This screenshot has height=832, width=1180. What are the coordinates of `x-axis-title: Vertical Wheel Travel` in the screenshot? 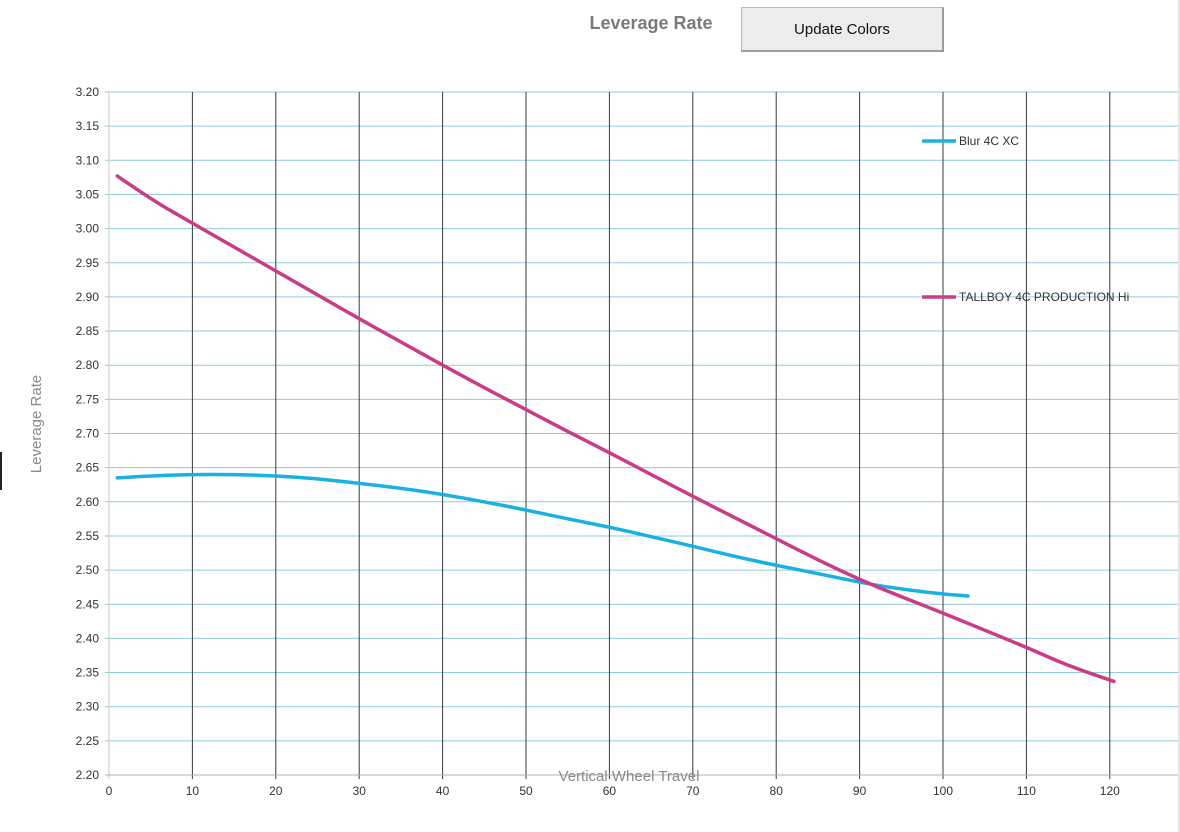 It's located at (629, 776).